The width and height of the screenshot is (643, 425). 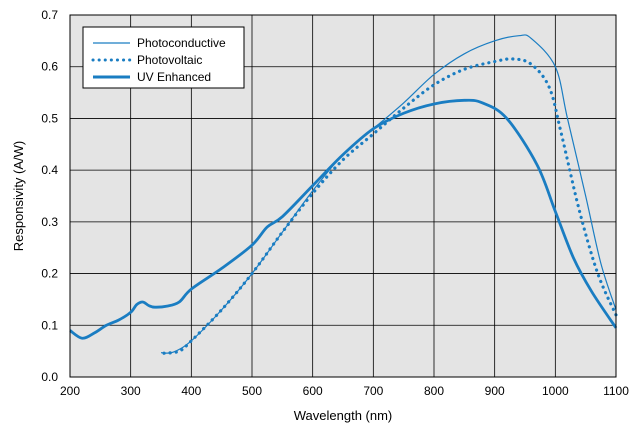 I want to click on y-tick-label: 0.6, so click(x=49, y=67).